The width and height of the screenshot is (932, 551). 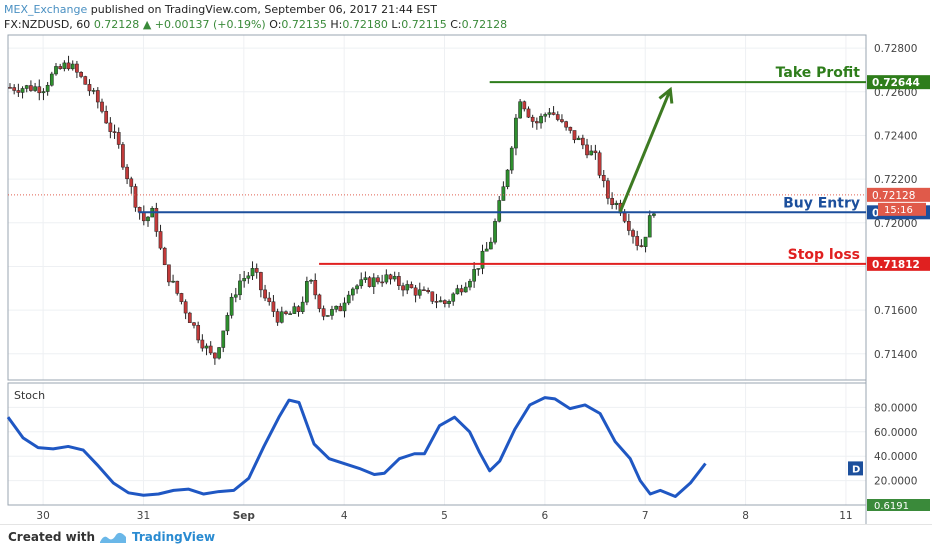 I want to click on time-tick-label: 4, so click(x=344, y=516).